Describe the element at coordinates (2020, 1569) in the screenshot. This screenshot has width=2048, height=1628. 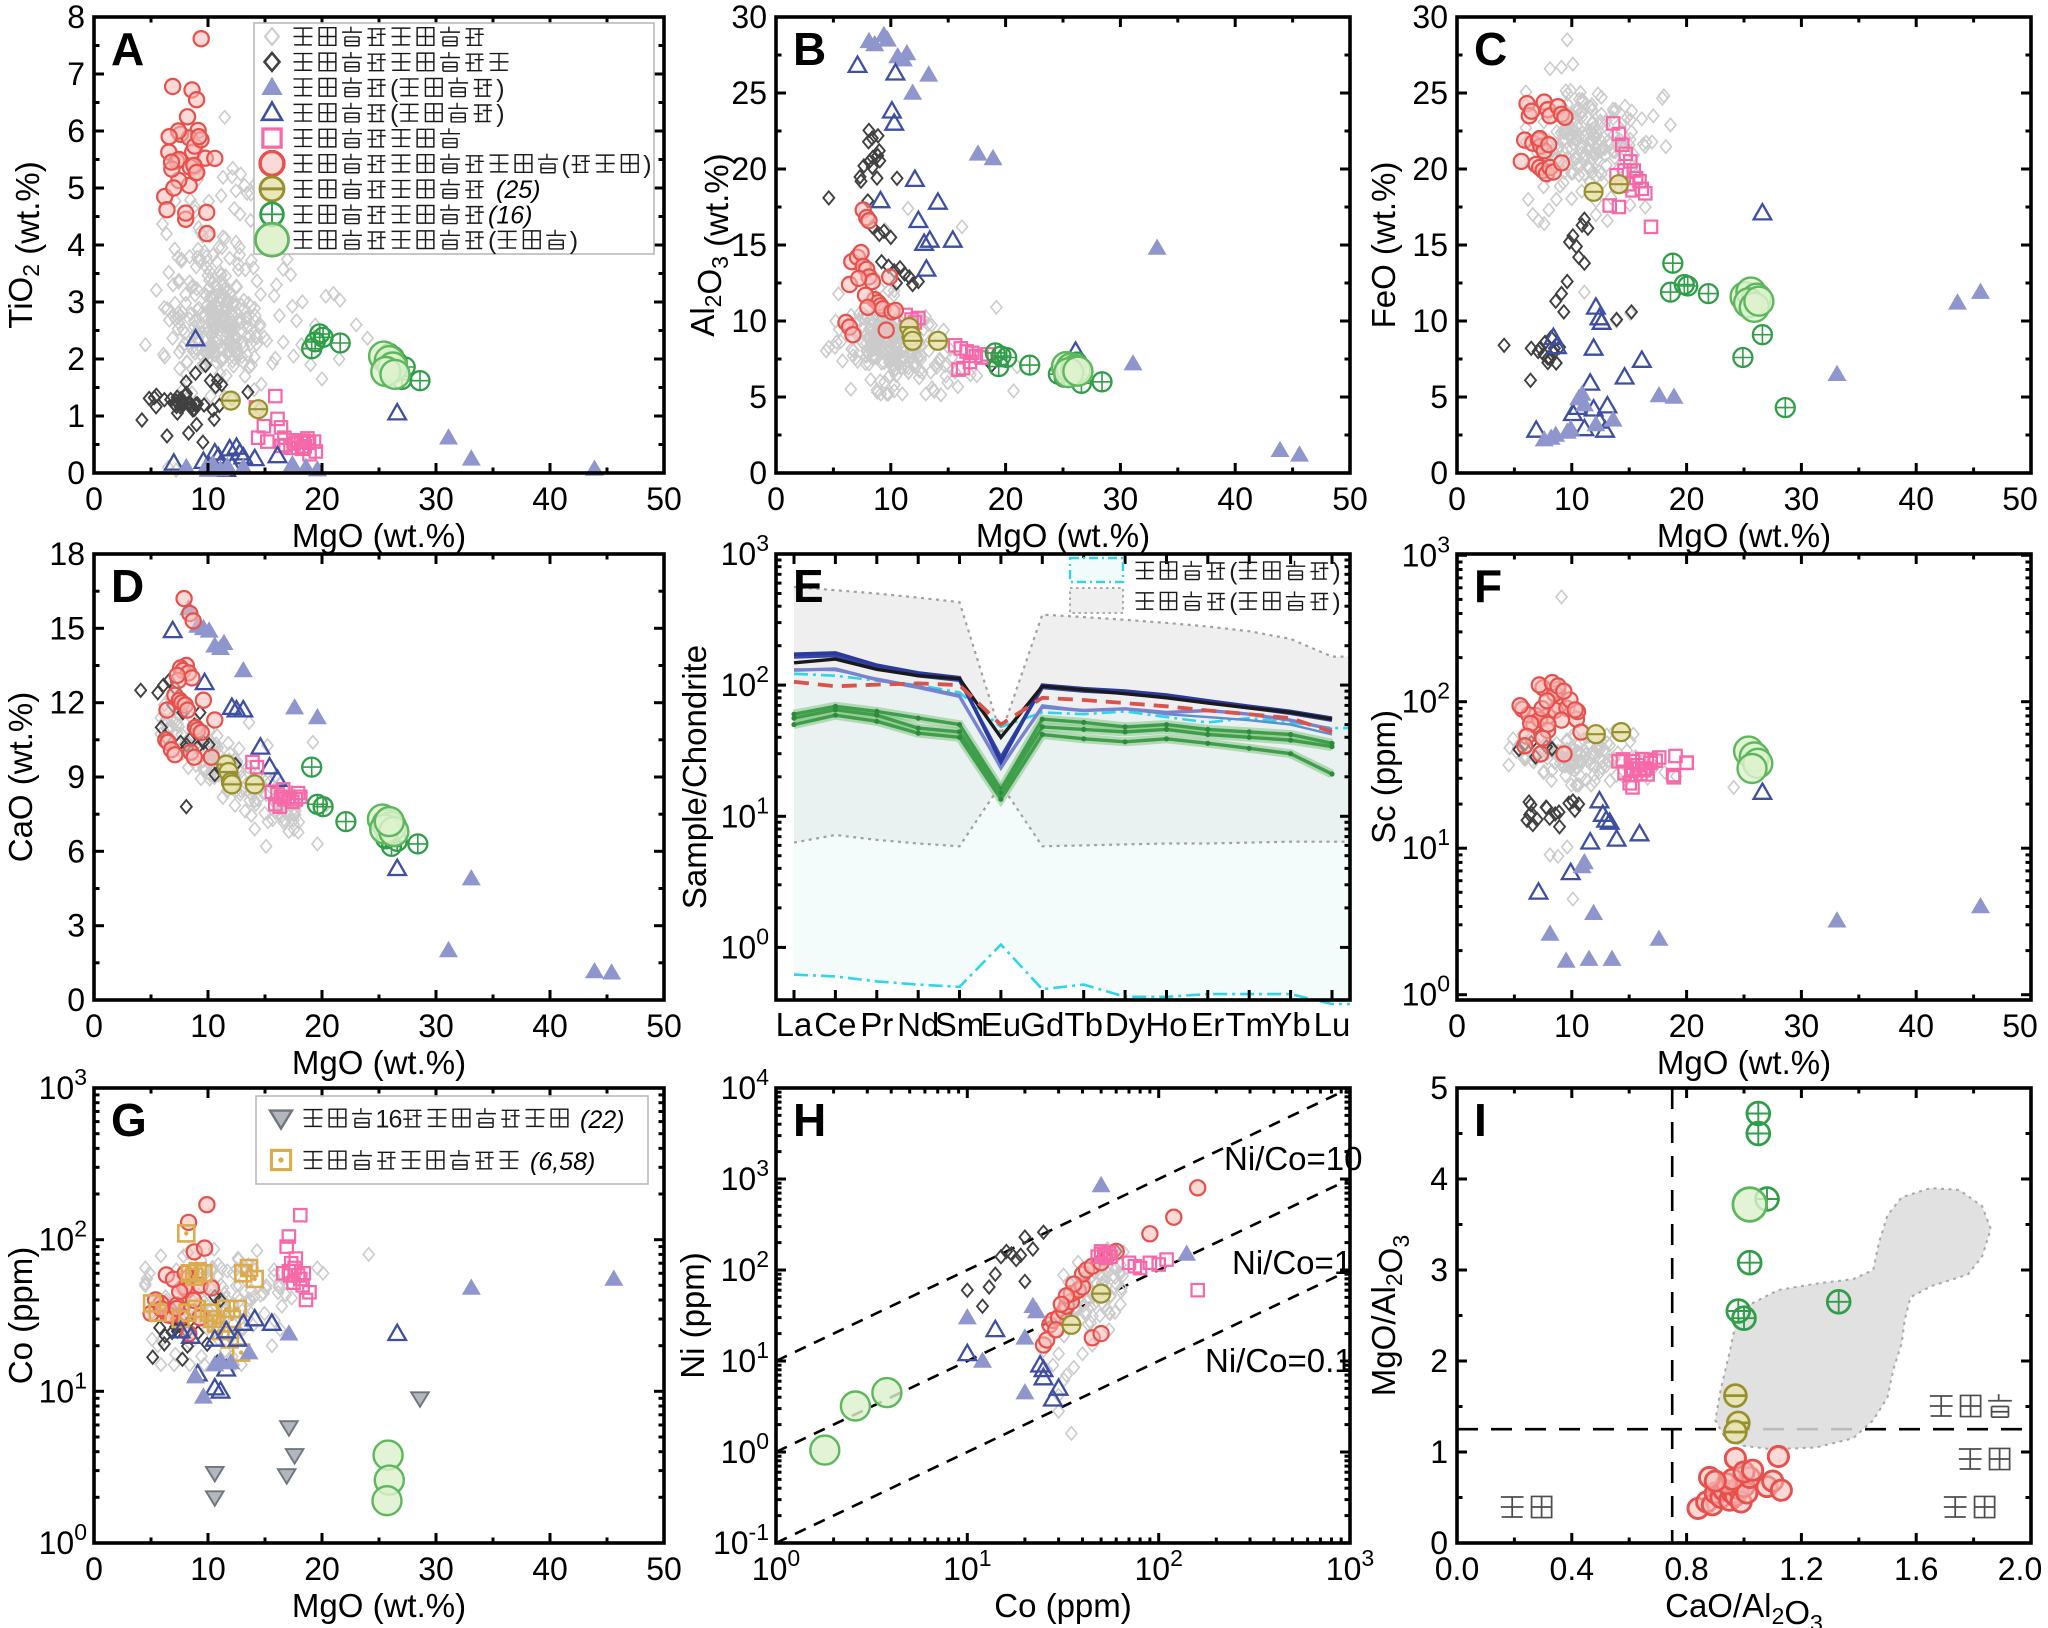
I see `svg-text: 2.0` at that location.